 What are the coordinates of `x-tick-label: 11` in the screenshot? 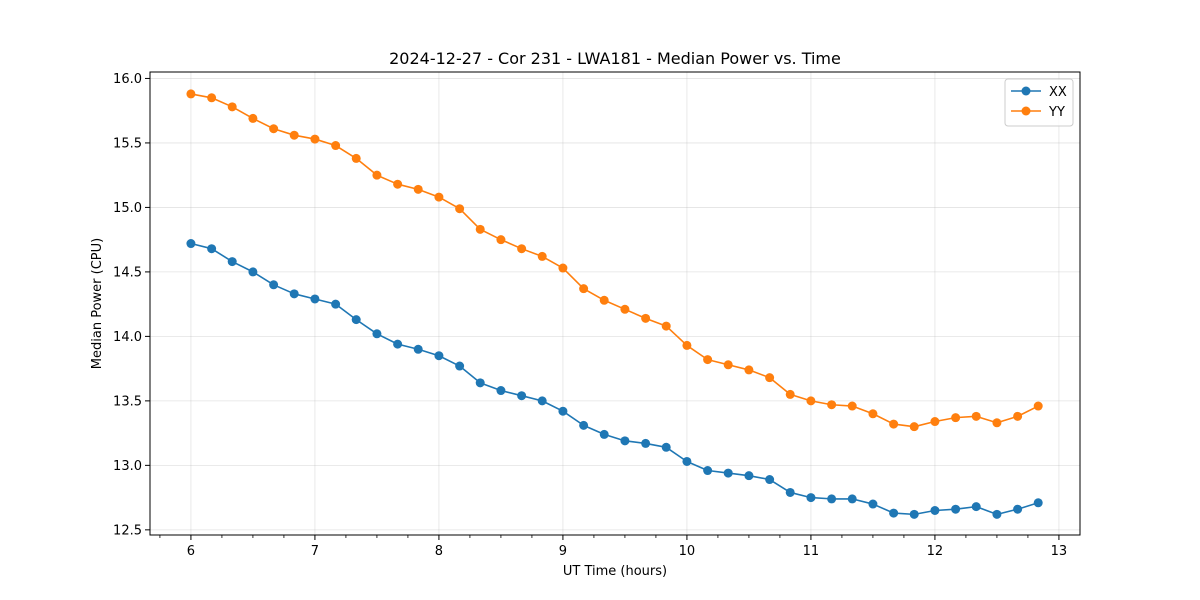 It's located at (811, 551).